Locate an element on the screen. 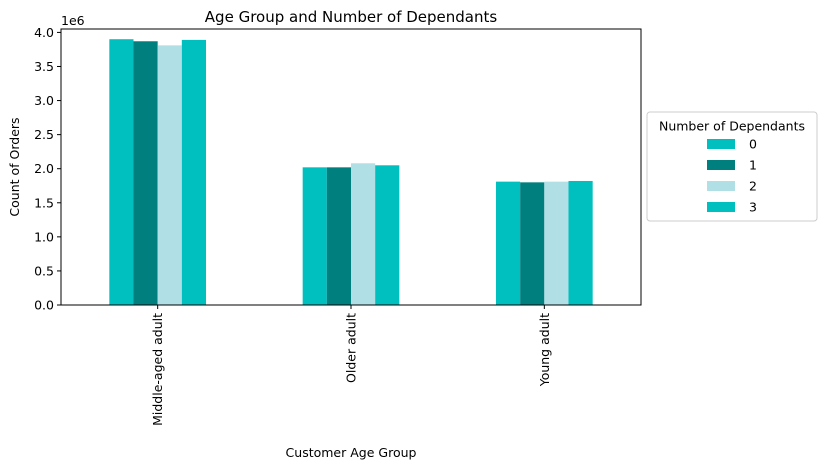  x-axis-title: Customer Age Group is located at coordinates (351, 452).